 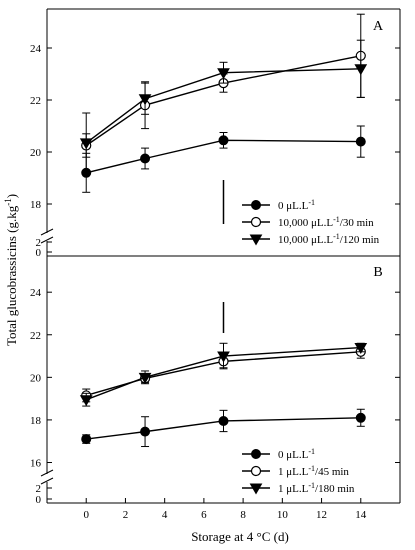 I want to click on y-axis-title: Total glucobrassicins (g.kg-1), so click(x=11, y=270).